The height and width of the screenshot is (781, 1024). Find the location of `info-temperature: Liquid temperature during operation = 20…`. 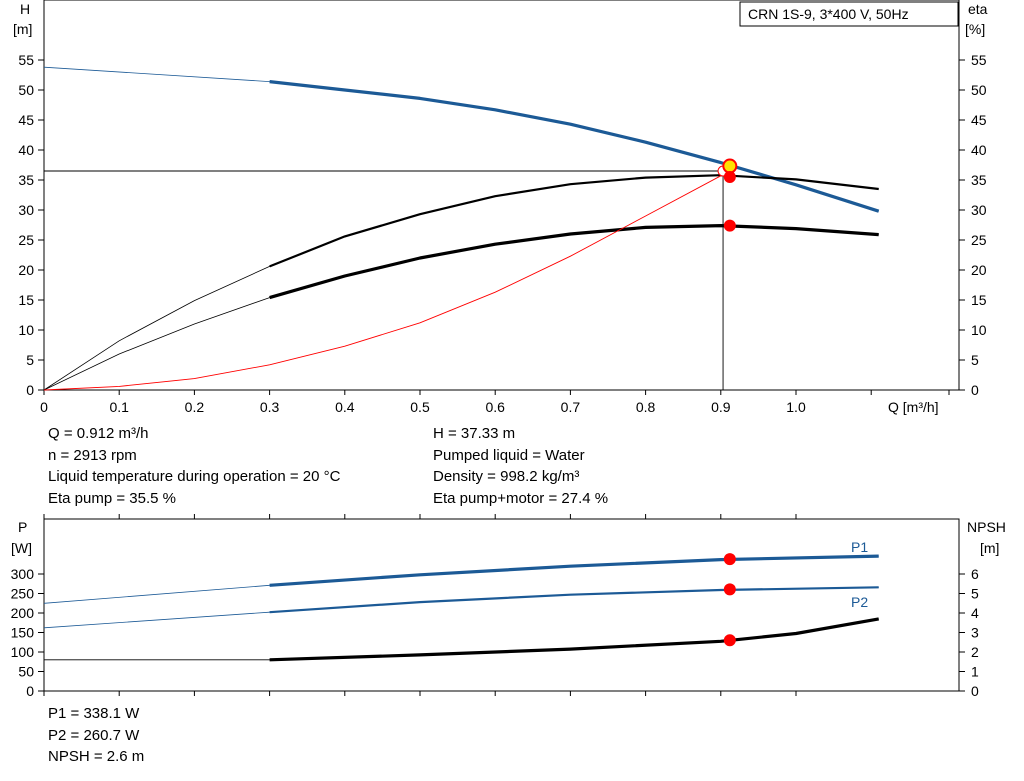

info-temperature: Liquid temperature during operation = 20… is located at coordinates (194, 476).